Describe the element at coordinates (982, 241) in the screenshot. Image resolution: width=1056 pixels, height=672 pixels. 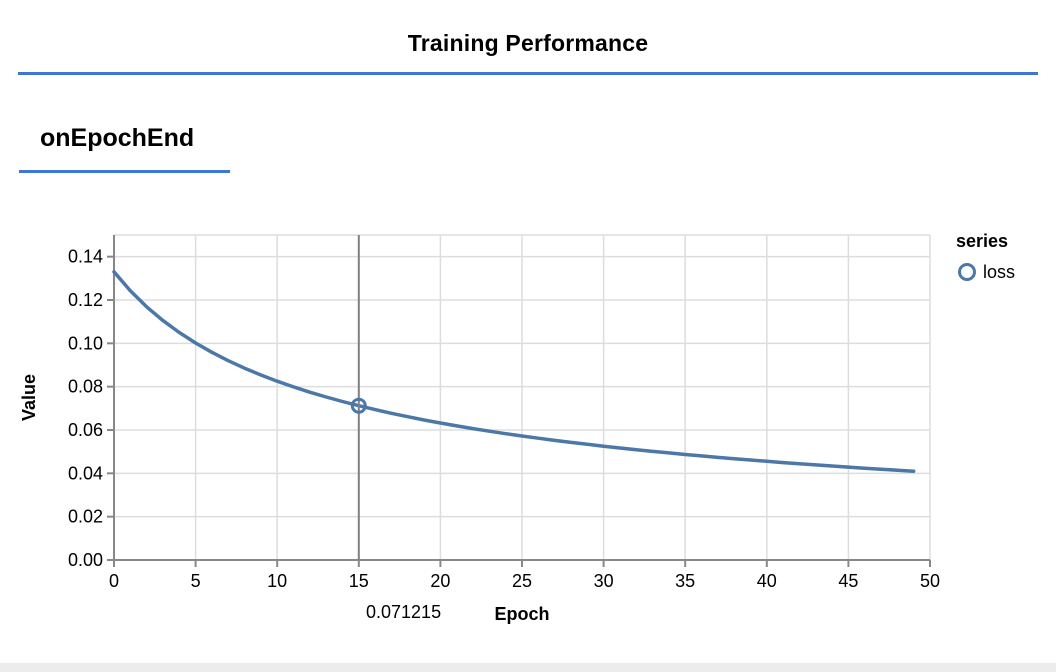
I see `legend-title: series` at that location.